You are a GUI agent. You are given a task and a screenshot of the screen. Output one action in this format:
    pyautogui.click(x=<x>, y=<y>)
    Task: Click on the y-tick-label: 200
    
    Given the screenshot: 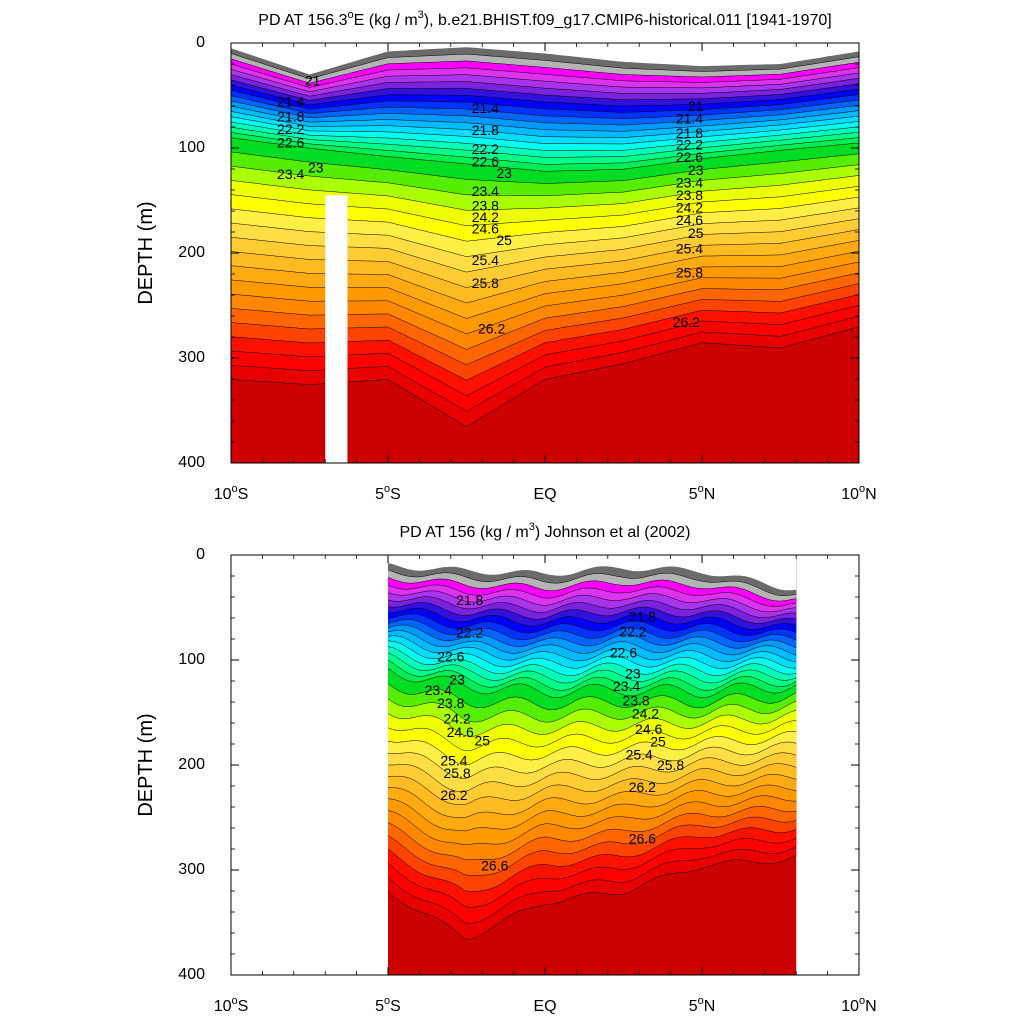 What is the action you would take?
    pyautogui.click(x=191, y=764)
    